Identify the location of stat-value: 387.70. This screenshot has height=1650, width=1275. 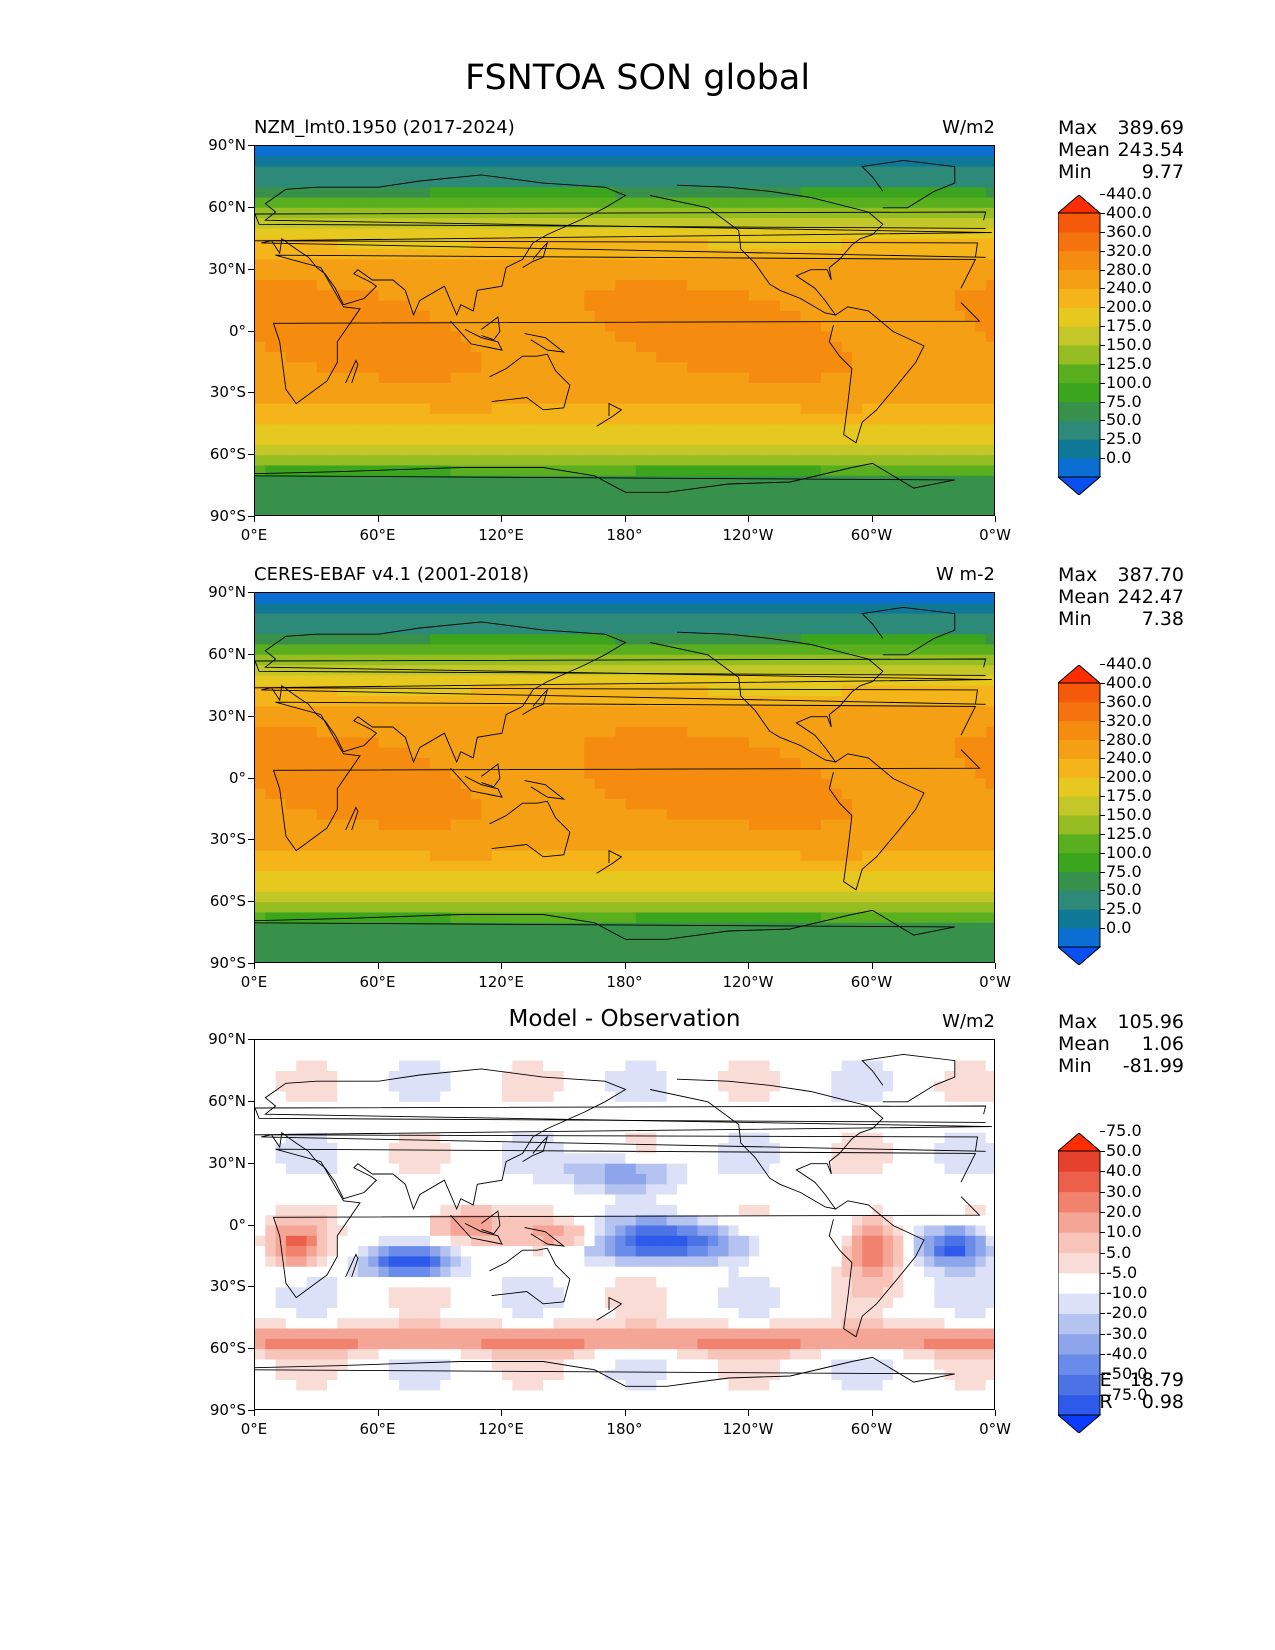
(1150, 575).